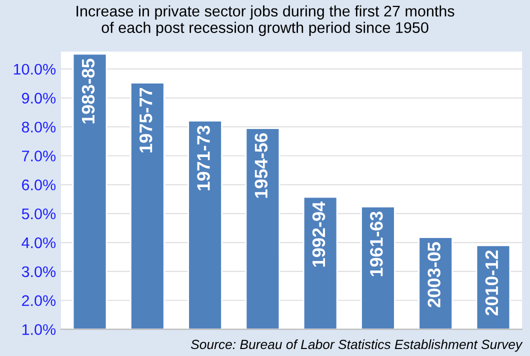  I want to click on y-tick-label: 6.0%, so click(39, 185).